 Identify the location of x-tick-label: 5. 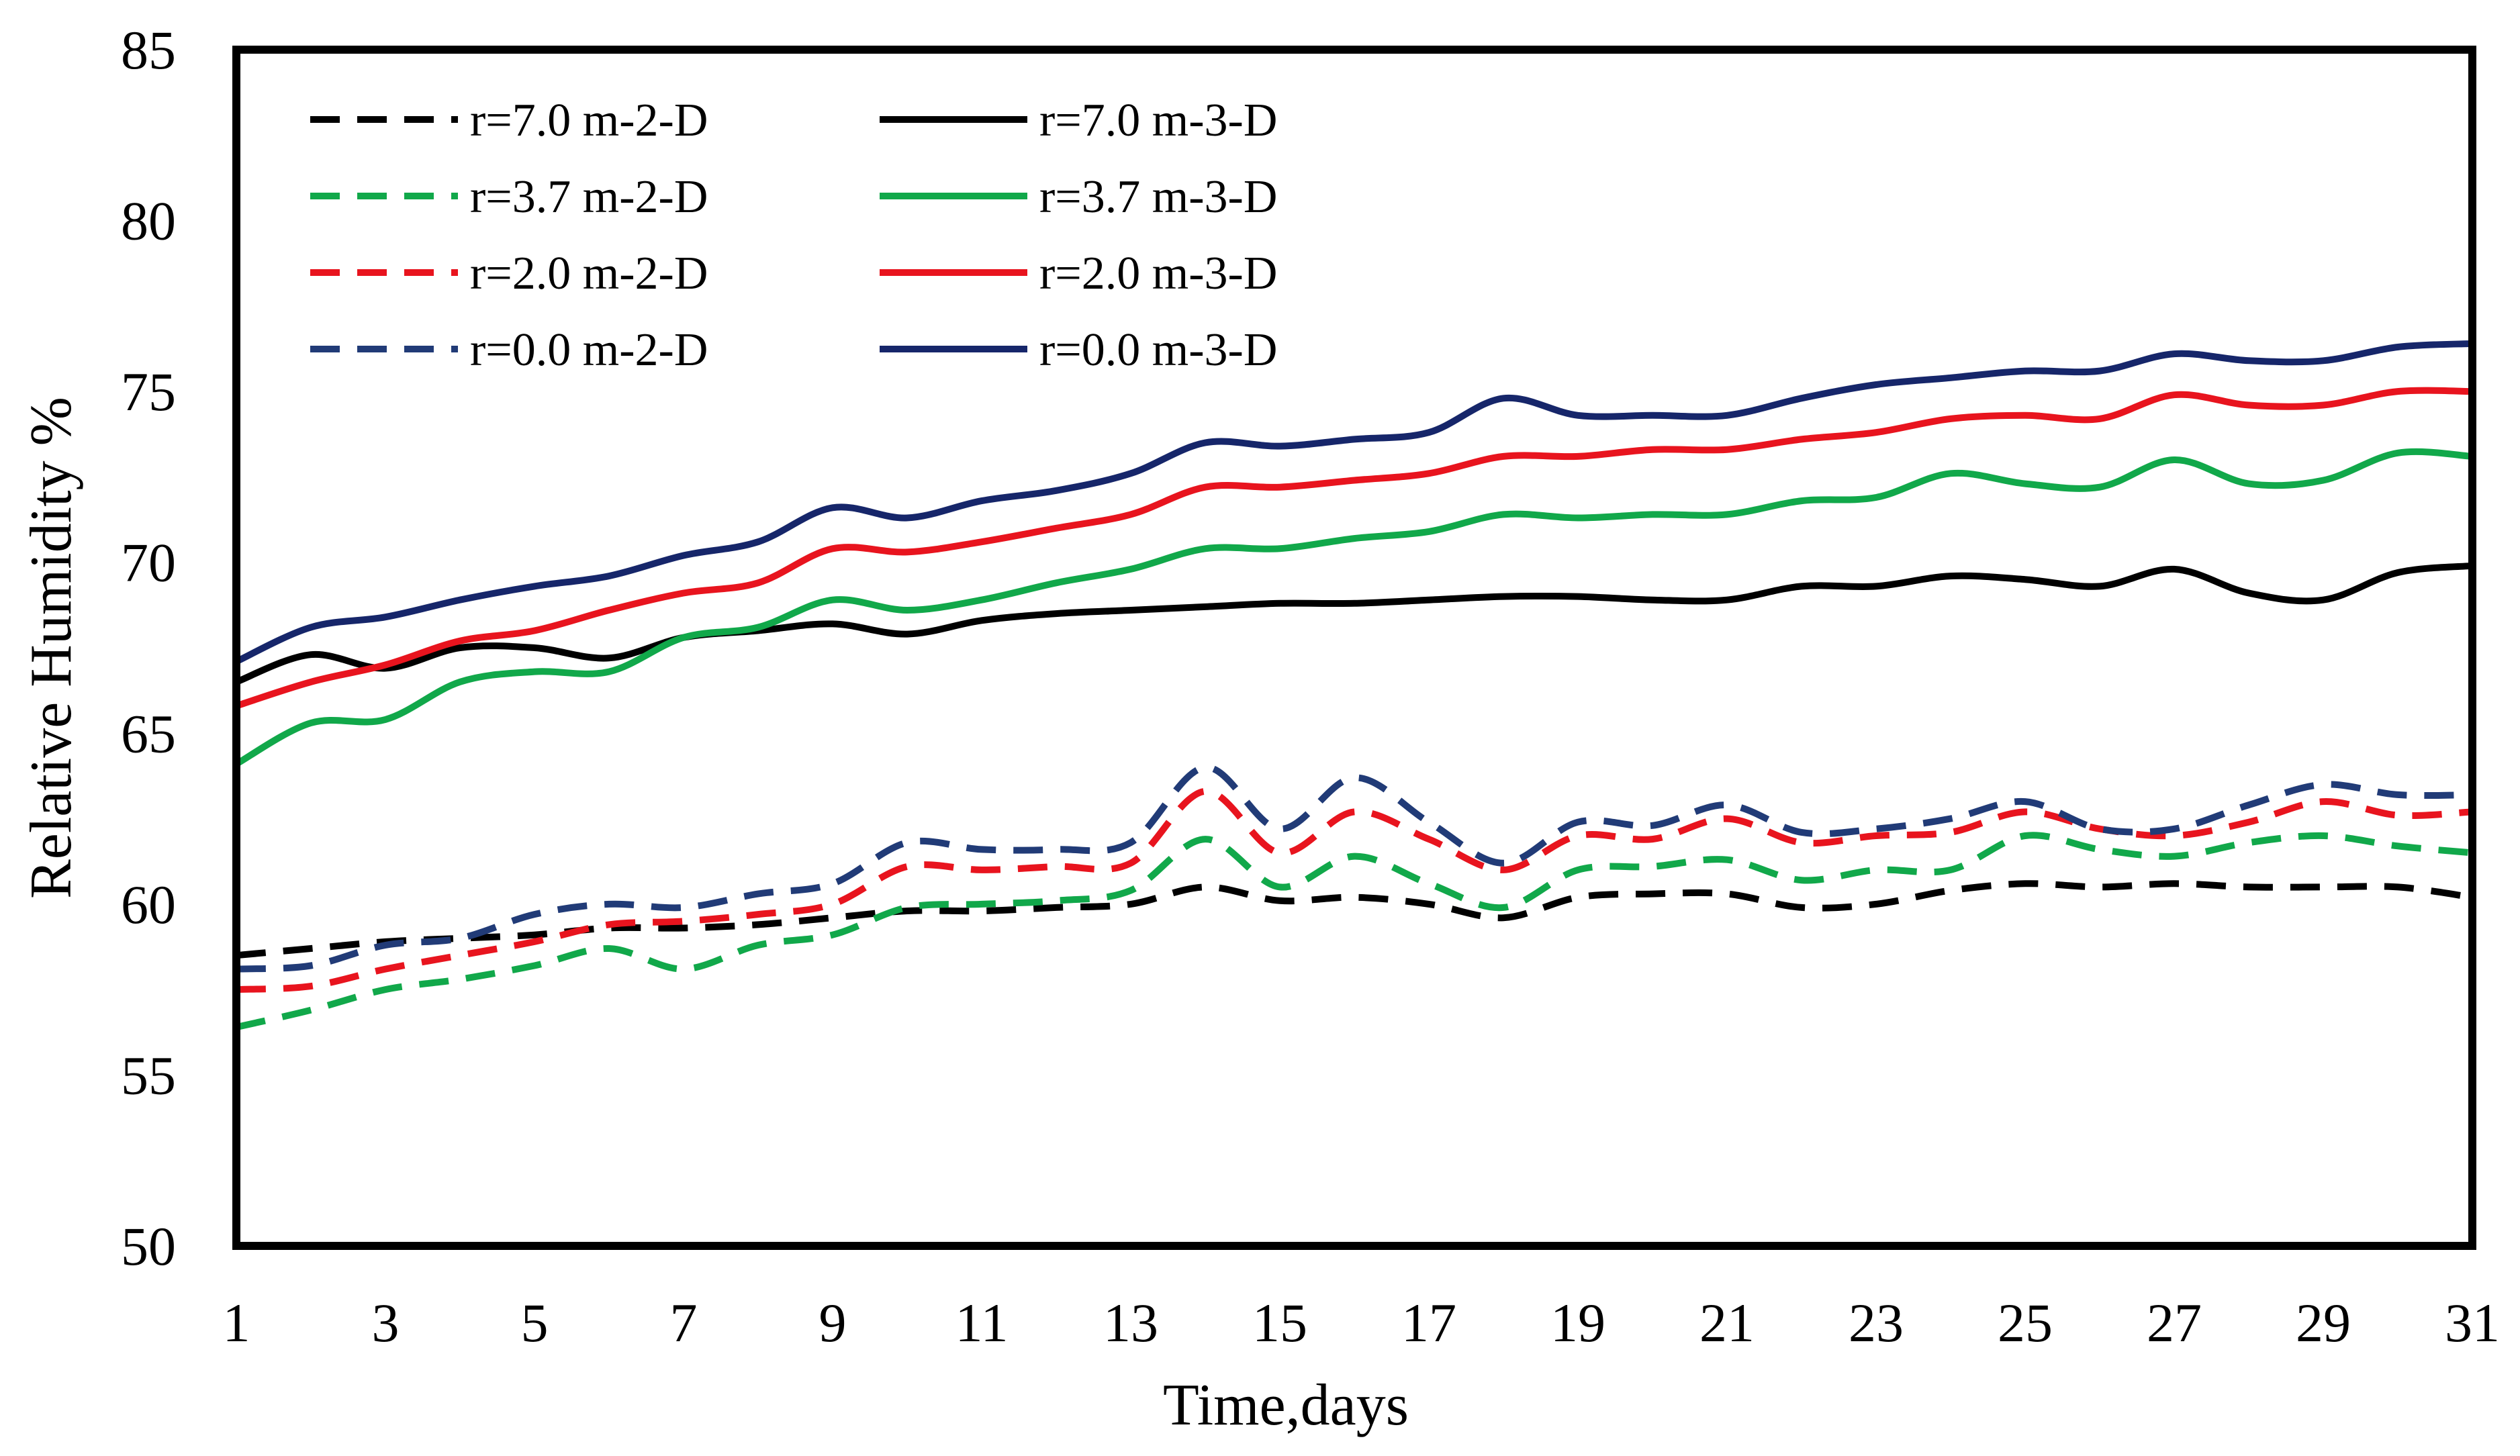
(535, 1322).